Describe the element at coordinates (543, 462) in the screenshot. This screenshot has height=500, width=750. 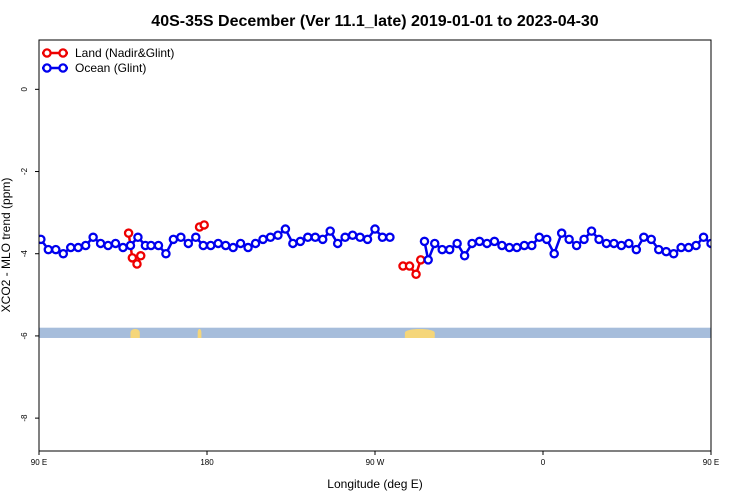
I see `x-tick-label: 0` at that location.